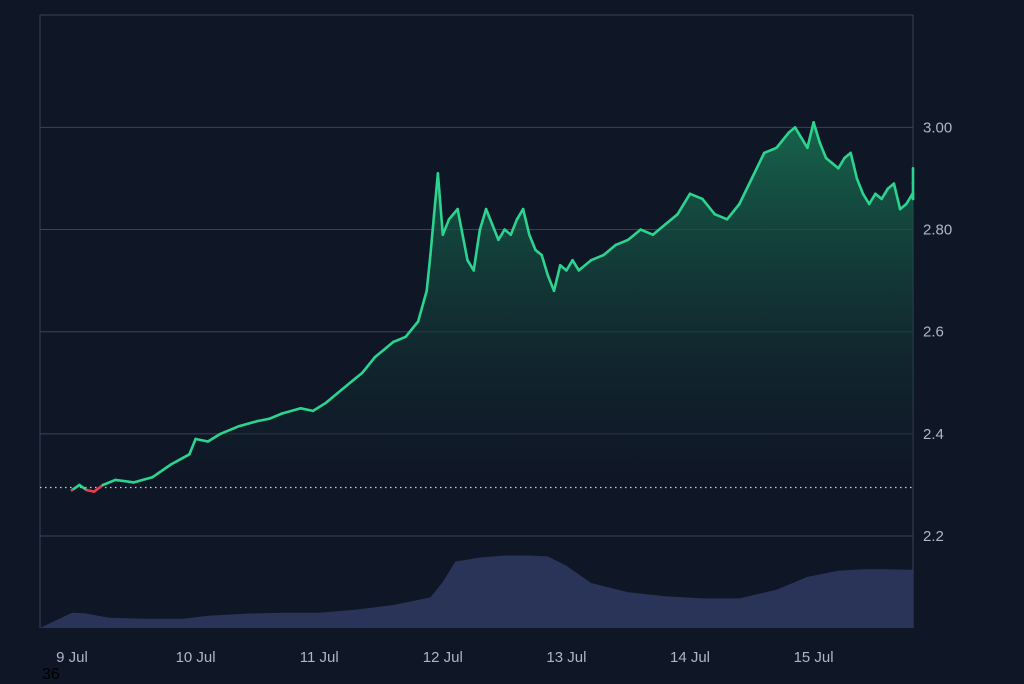  What do you see at coordinates (933, 332) in the screenshot?
I see `y-tick-label: 2.6` at bounding box center [933, 332].